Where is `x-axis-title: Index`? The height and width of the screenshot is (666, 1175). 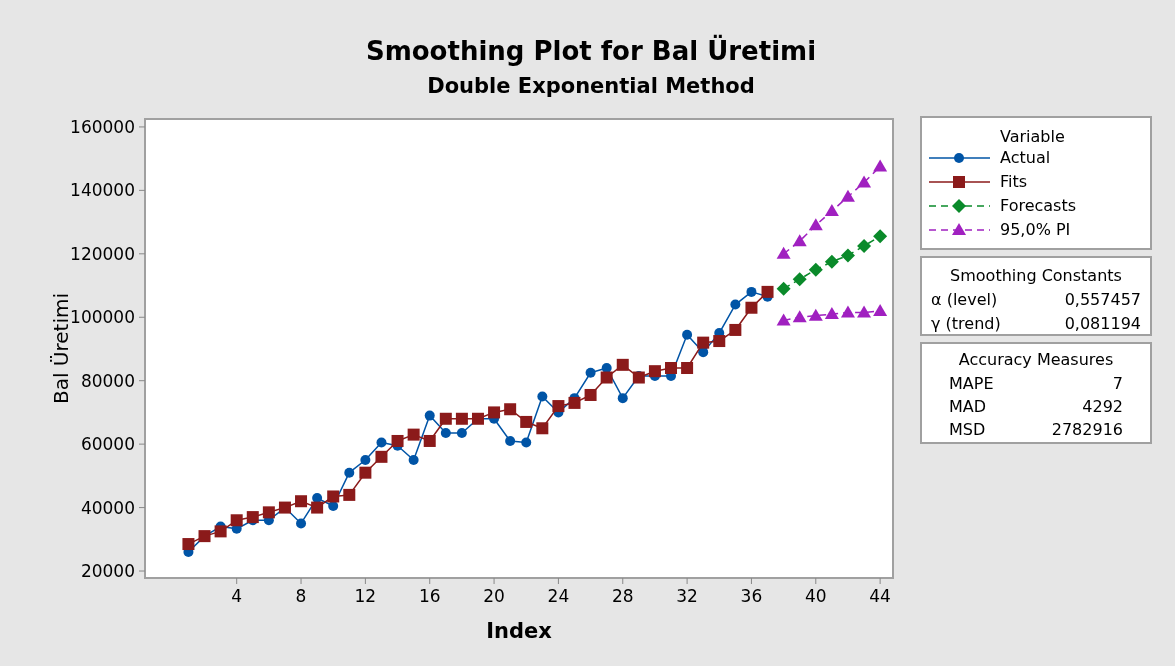 x-axis-title: Index is located at coordinates (519, 631).